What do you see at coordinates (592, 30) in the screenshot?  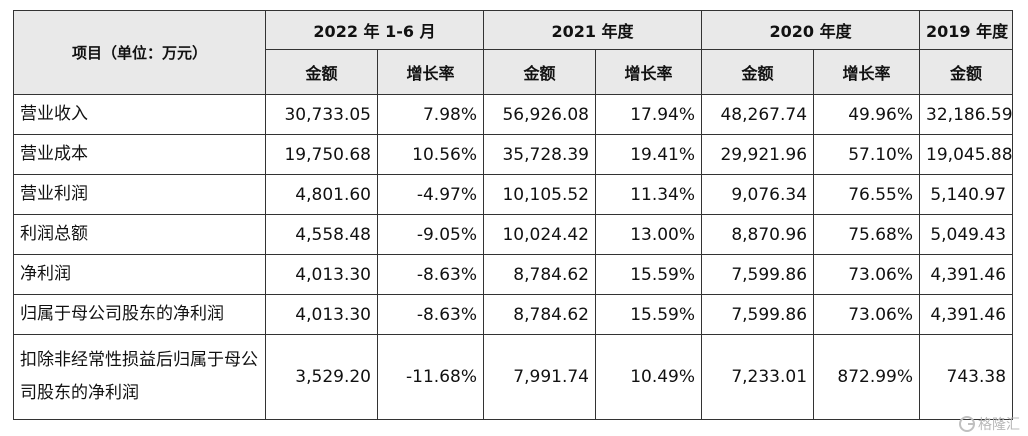 I see `period-header-2021: 2021 年度` at bounding box center [592, 30].